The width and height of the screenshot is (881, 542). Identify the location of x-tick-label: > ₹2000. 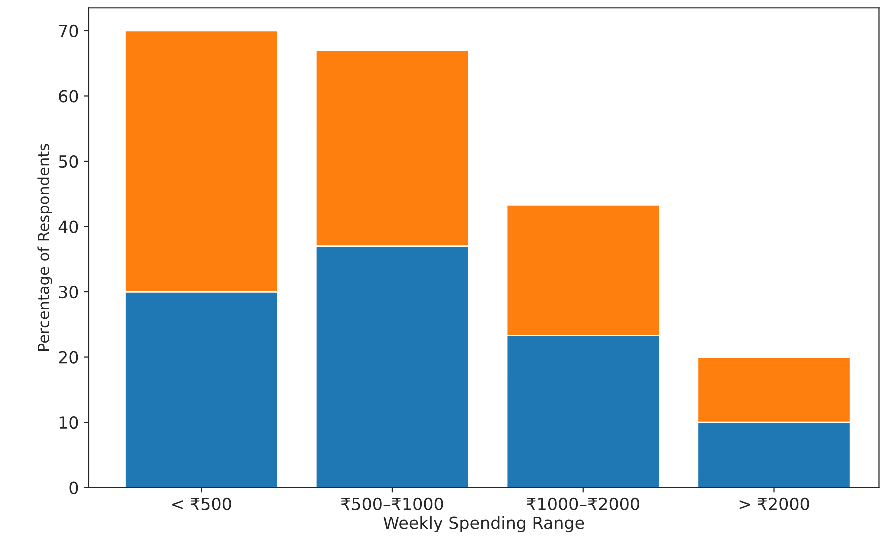
(775, 504).